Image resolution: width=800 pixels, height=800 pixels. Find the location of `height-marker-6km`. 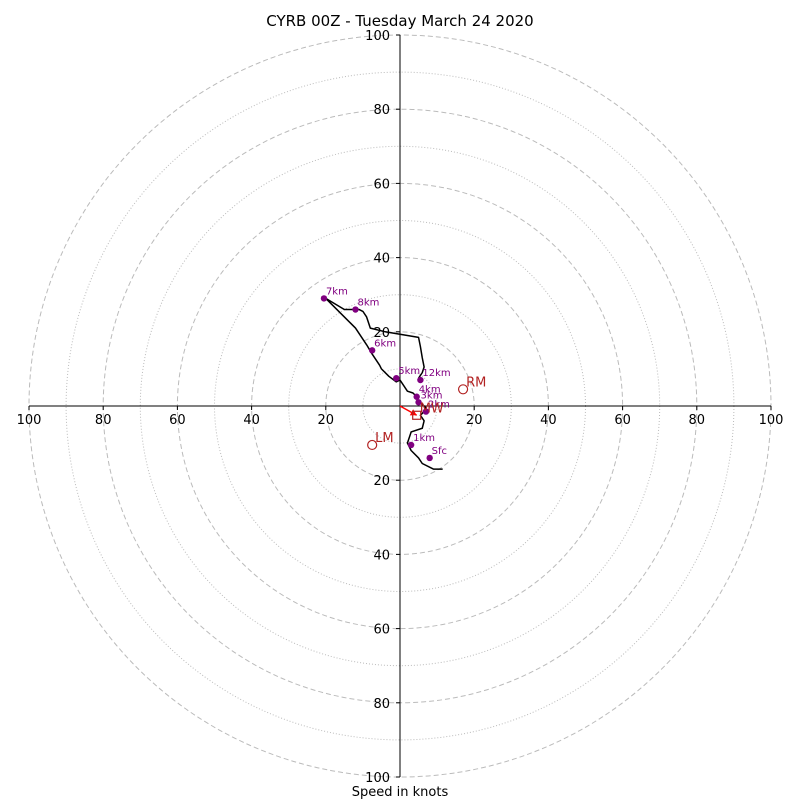

height-marker-6km is located at coordinates (372, 350).